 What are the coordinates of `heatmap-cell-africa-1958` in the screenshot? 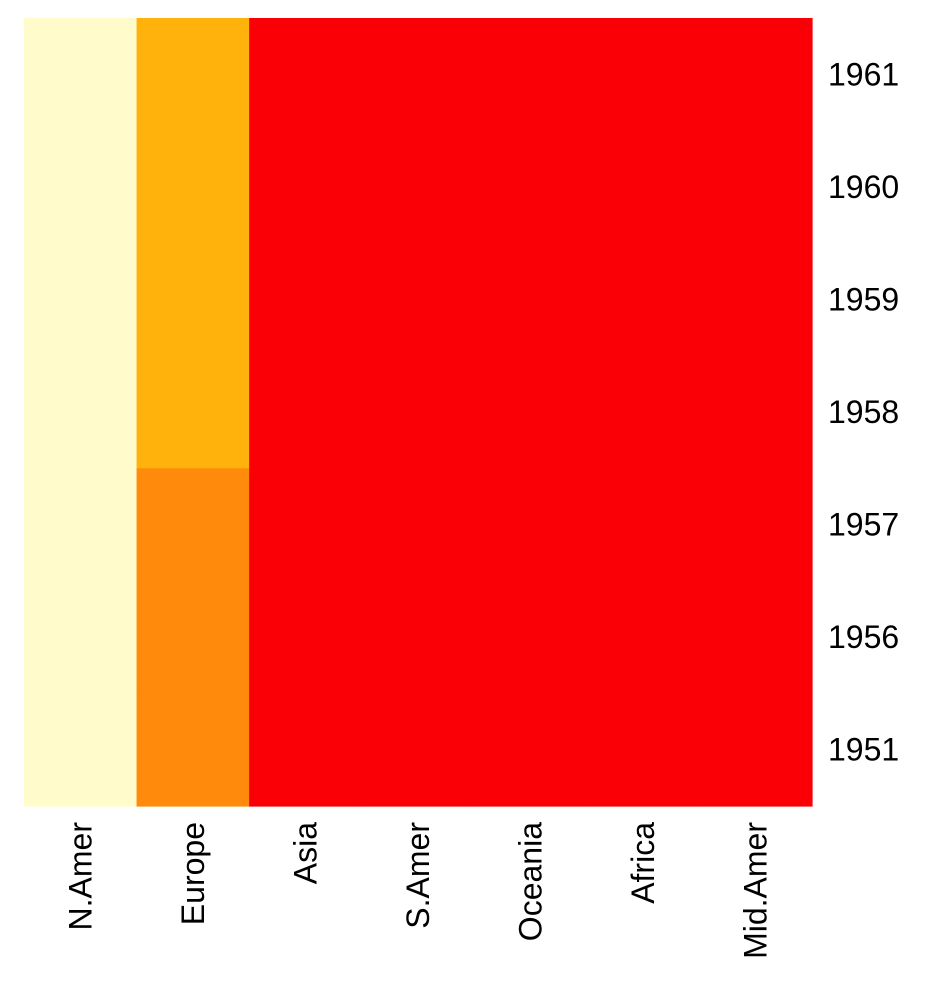 It's located at (643, 412).